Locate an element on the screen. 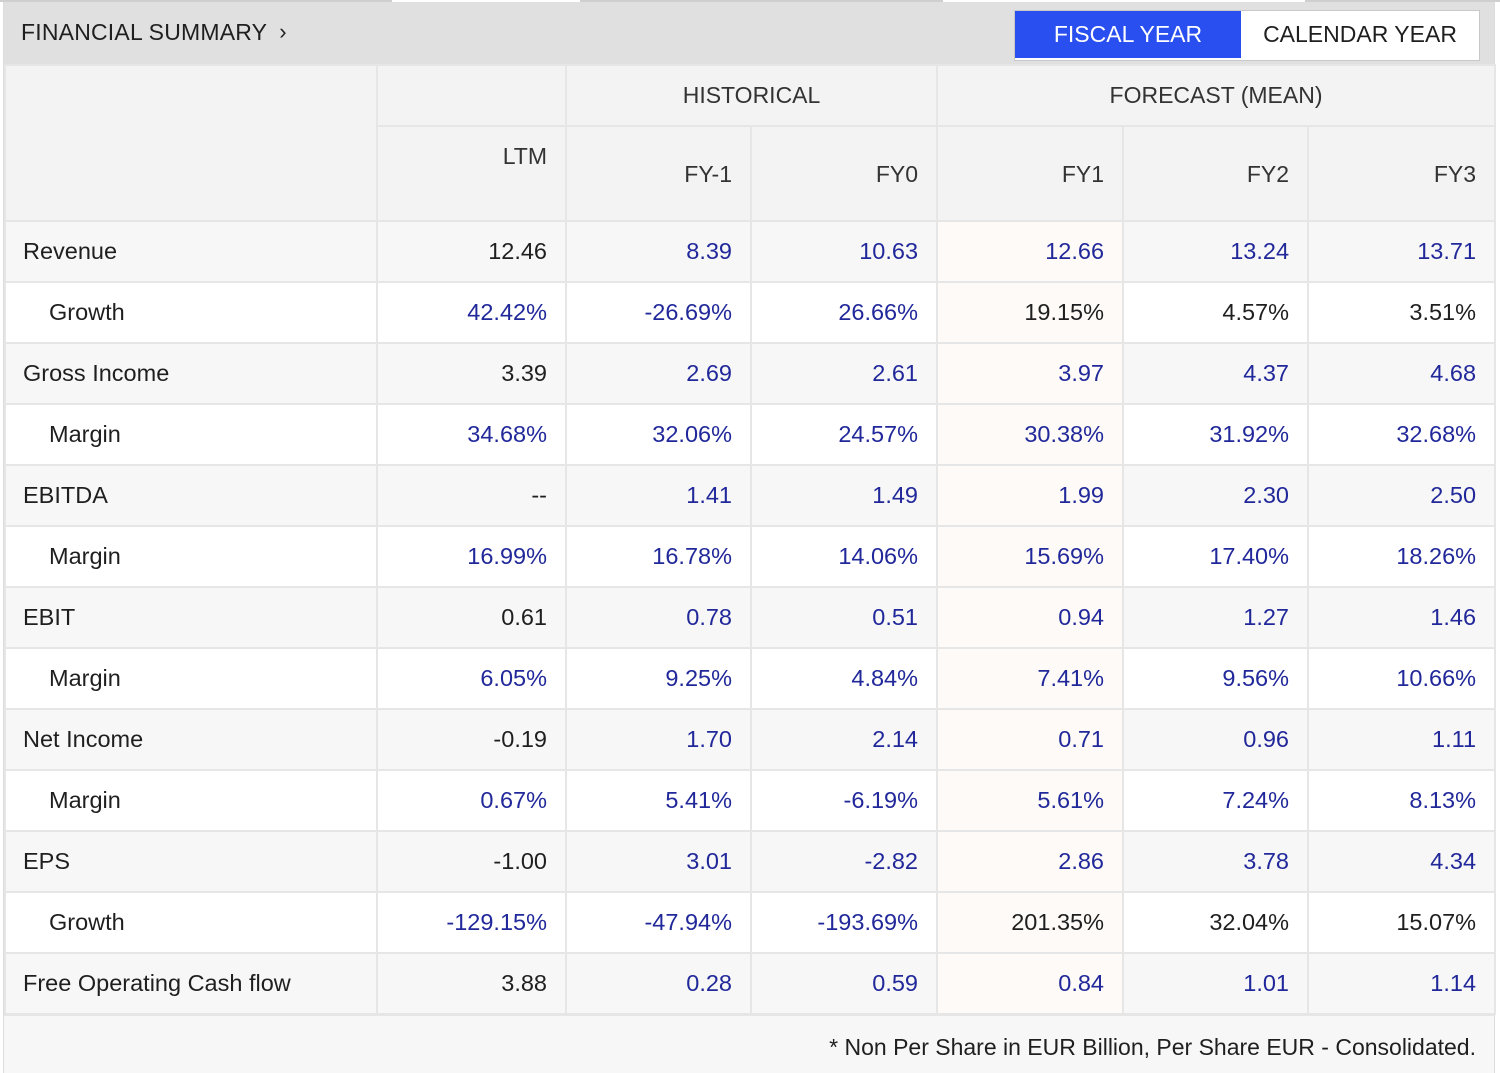  cell-fy-1: -26.69% is located at coordinates (658, 312).